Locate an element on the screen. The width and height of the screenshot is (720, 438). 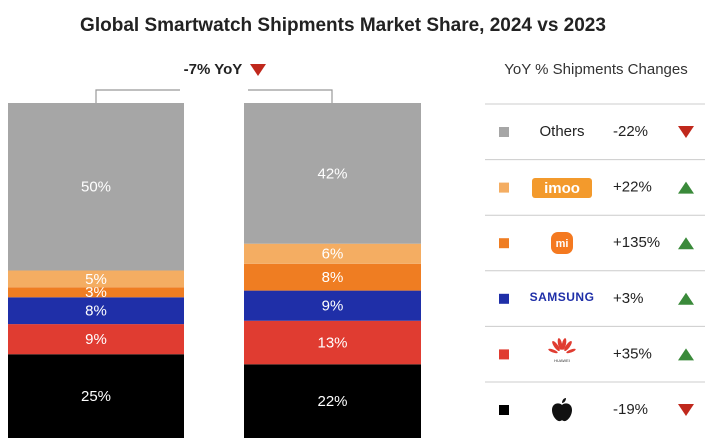
yoy-label: -22% is located at coordinates (630, 131).